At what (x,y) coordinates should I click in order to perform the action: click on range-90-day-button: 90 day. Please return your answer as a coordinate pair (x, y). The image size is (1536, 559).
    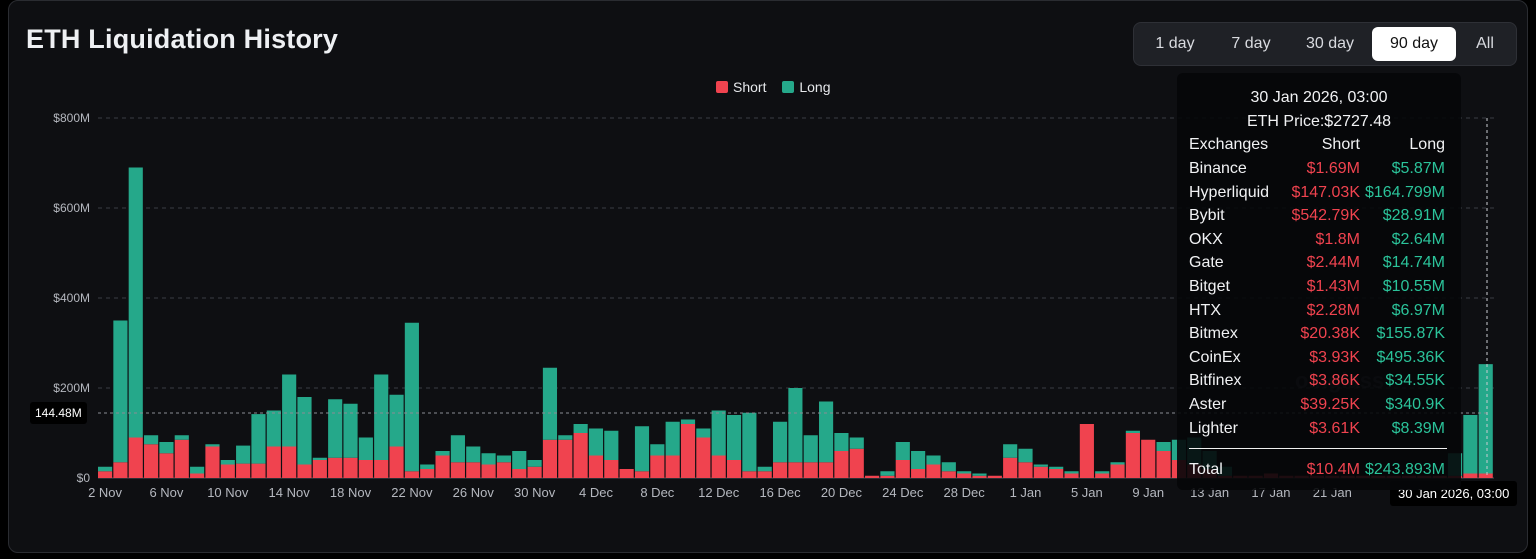
    Looking at the image, I should click on (1414, 44).